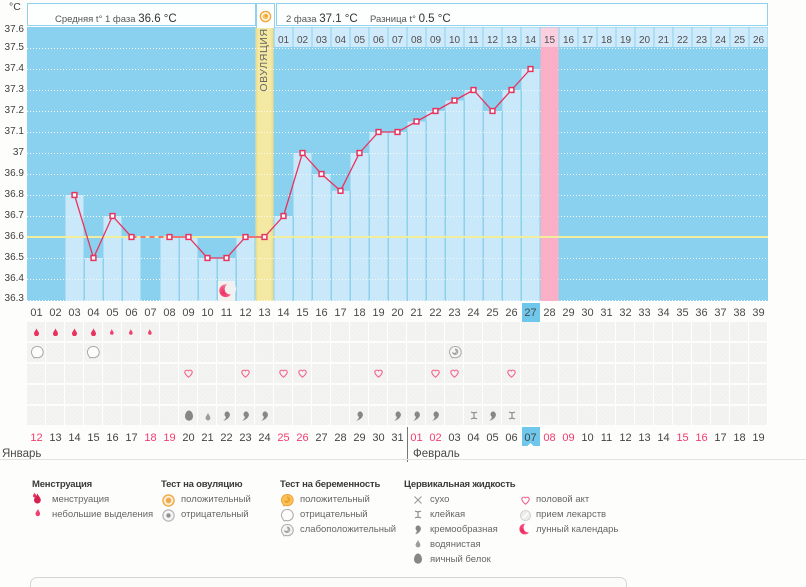 This screenshot has height=587, width=806. What do you see at coordinates (322, 40) in the screenshot?
I see `svg-text: 03` at bounding box center [322, 40].